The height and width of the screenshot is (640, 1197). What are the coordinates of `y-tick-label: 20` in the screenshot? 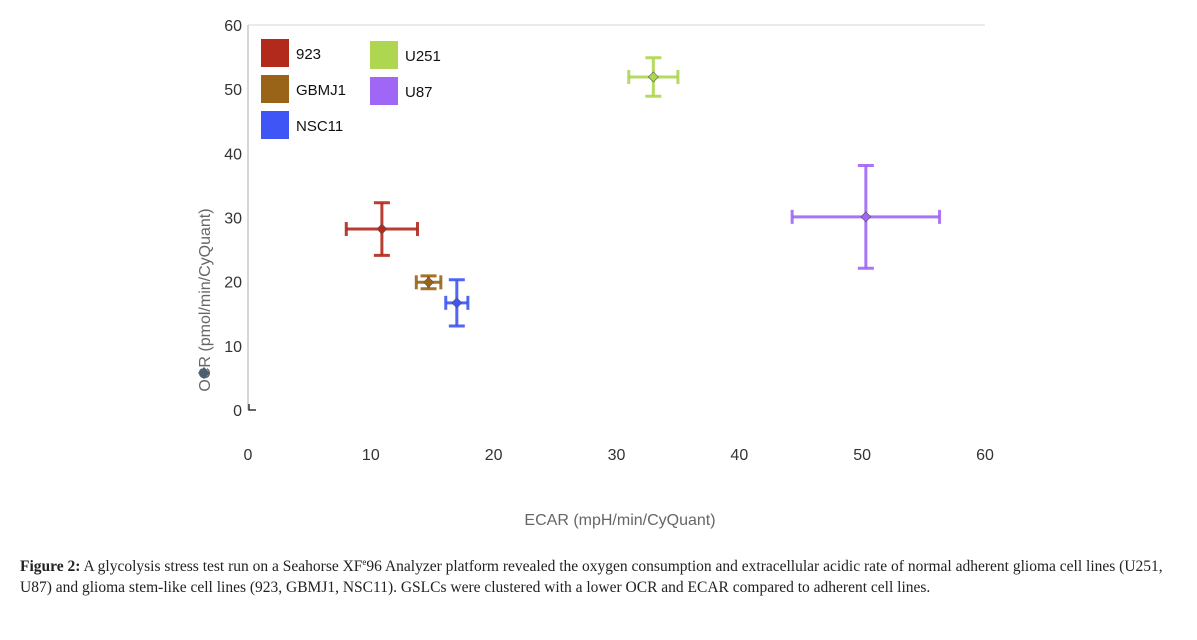 It's located at (233, 283).